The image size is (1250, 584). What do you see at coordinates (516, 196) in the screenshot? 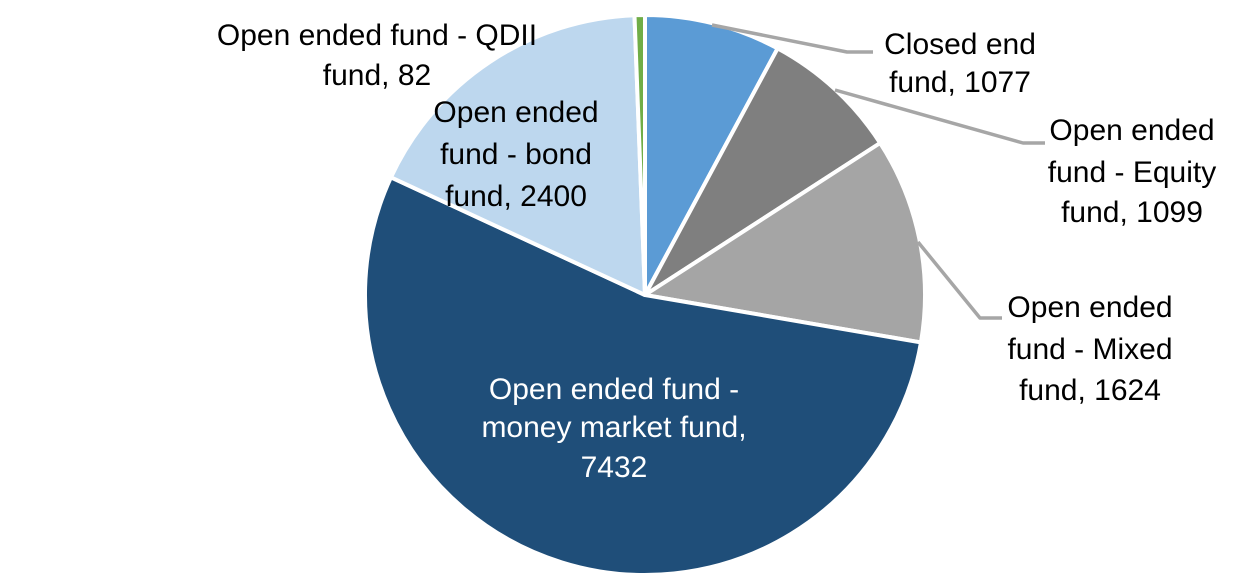
I see `data-label-line: fund, 2400` at bounding box center [516, 196].